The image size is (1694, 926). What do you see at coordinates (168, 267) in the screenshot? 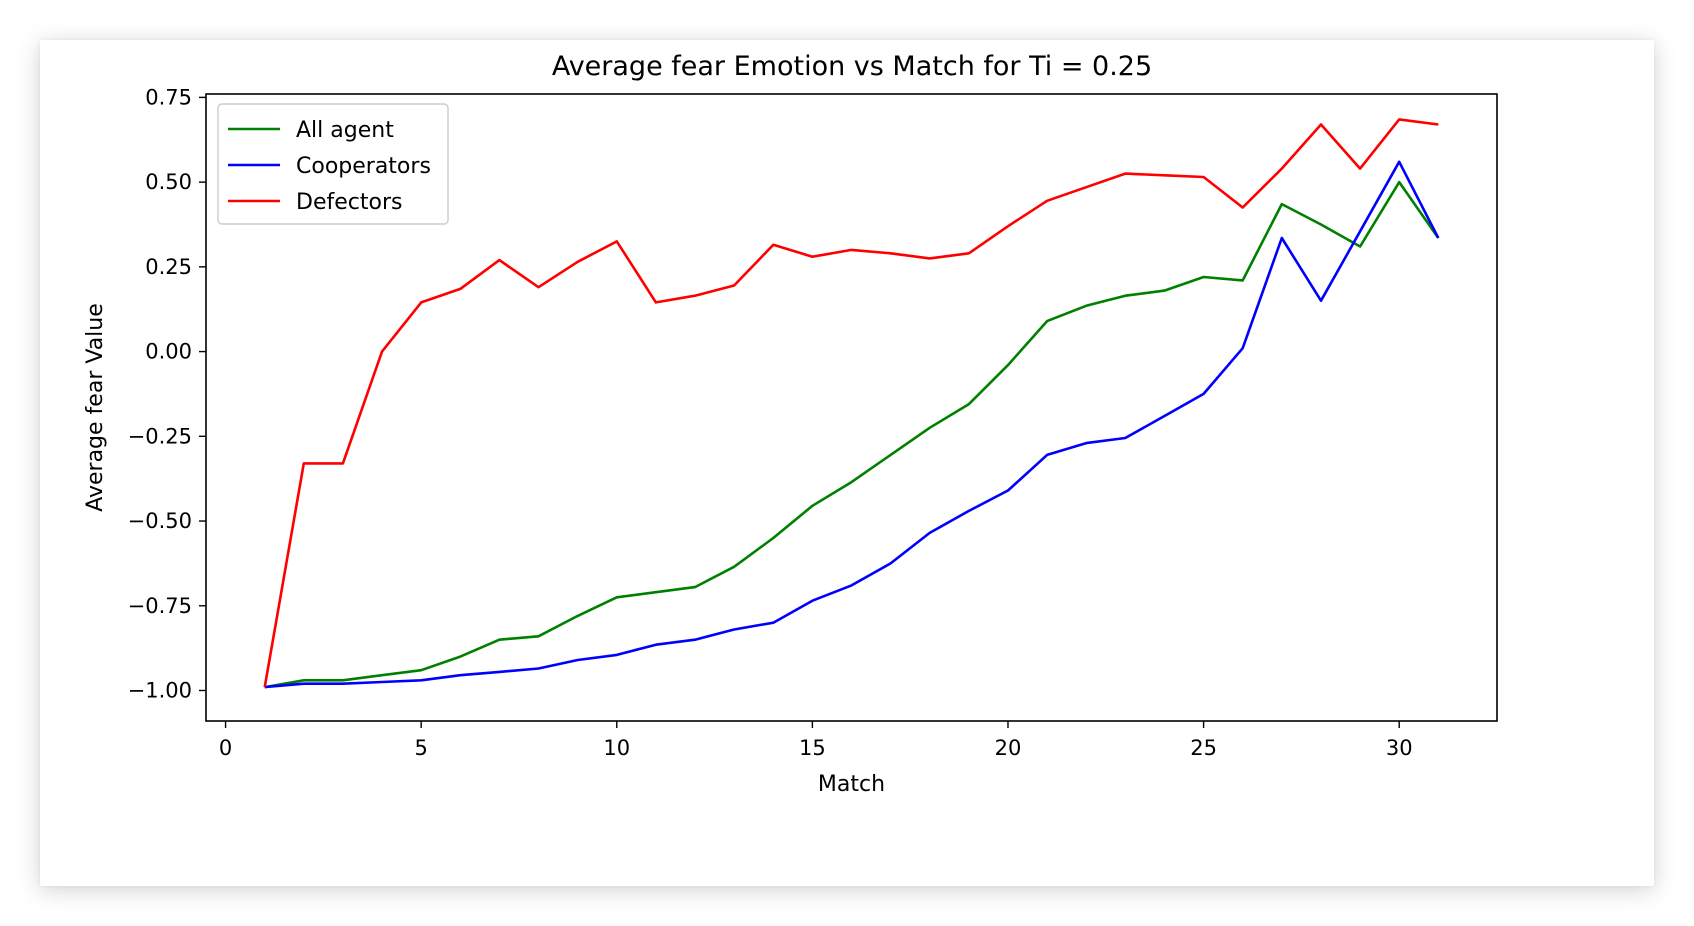
I see `y-tick-label: 0.25` at bounding box center [168, 267].